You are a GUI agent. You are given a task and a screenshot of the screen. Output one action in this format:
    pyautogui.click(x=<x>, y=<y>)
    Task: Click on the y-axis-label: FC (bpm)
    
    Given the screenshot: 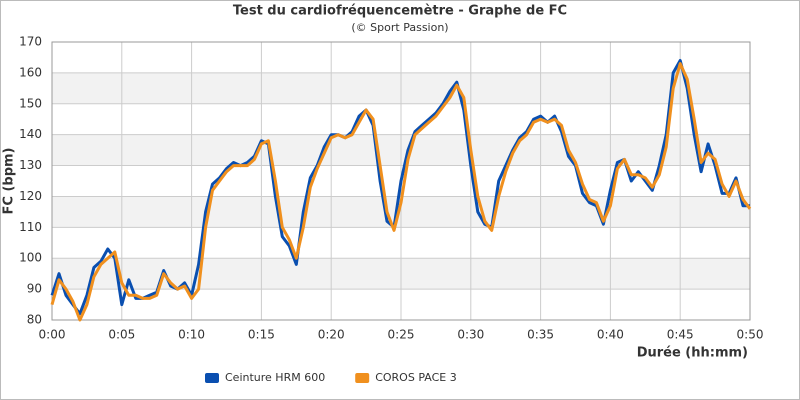 What is the action you would take?
    pyautogui.click(x=9, y=181)
    